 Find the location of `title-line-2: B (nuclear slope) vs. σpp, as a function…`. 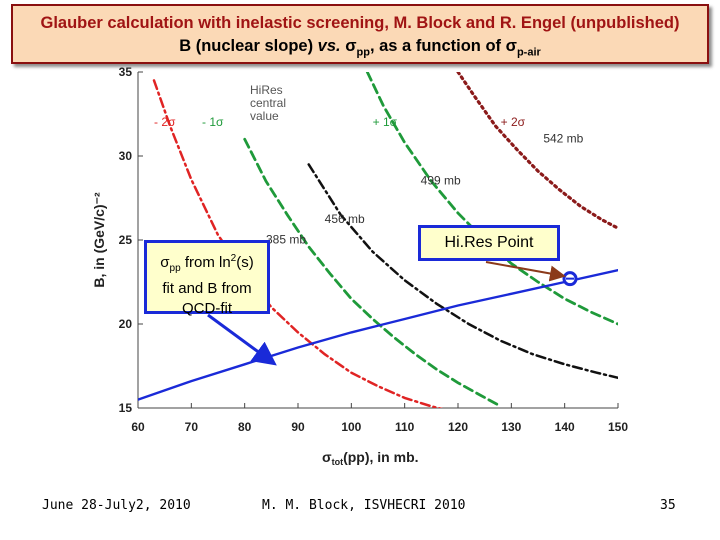

title-line-2: B (nuclear slope) vs. σpp, as a function… is located at coordinates (360, 47).